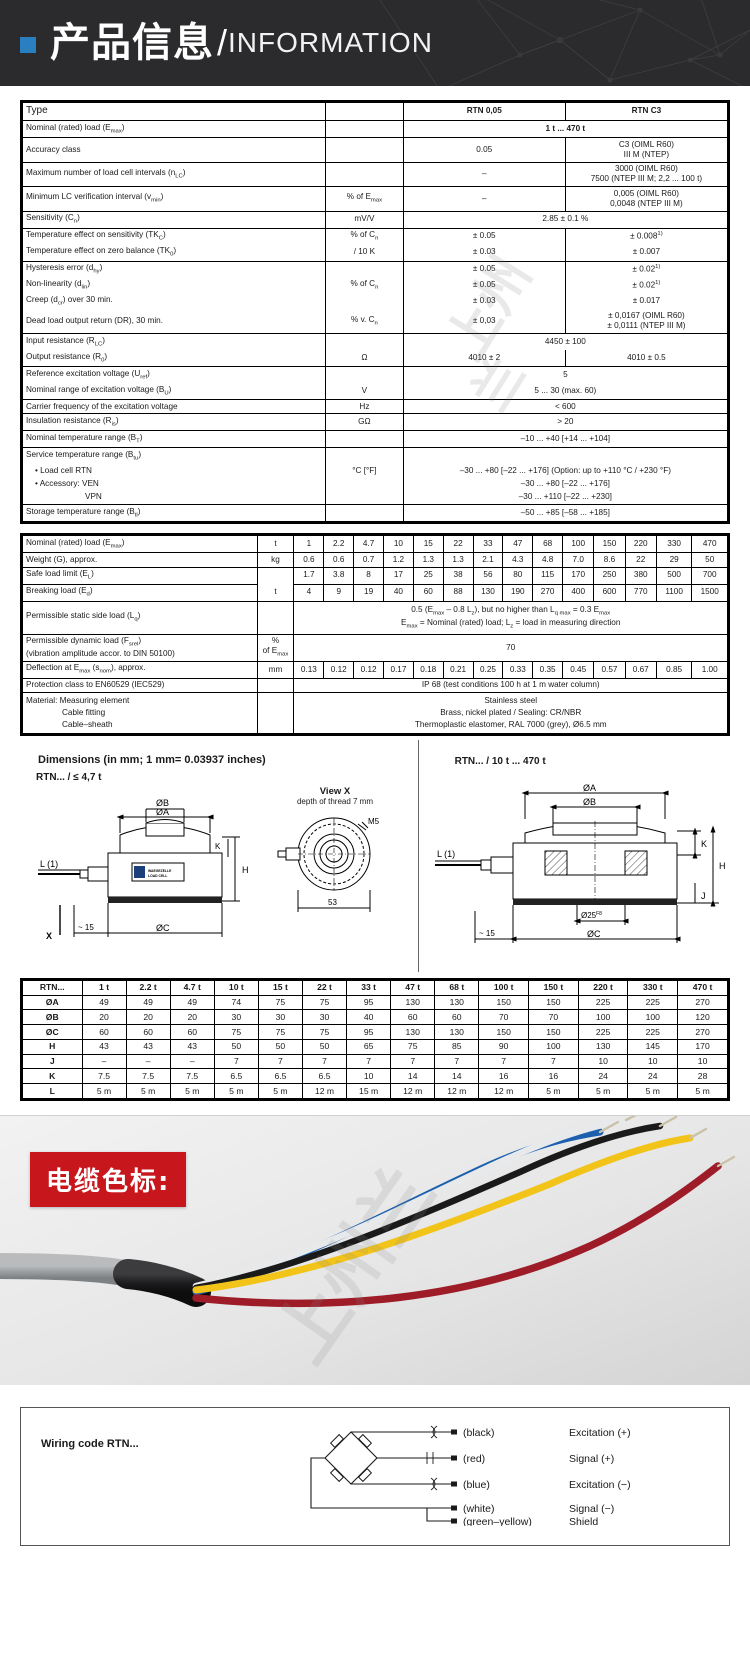 This screenshot has width=750, height=1677. Describe the element at coordinates (674, 575) in the screenshot. I see `cell: 500` at that location.